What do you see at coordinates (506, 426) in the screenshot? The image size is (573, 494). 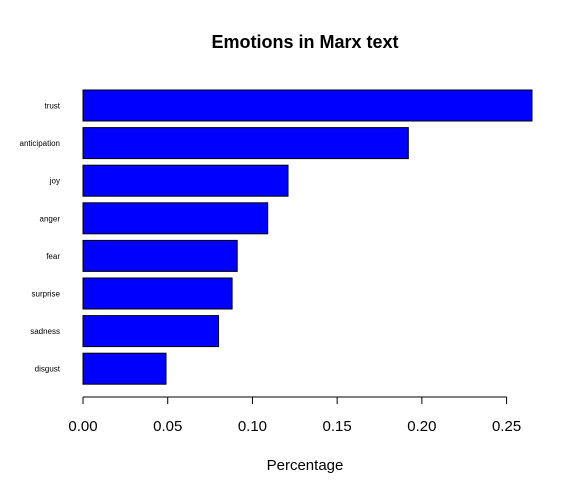 I see `x-tick-label: 0.25` at bounding box center [506, 426].